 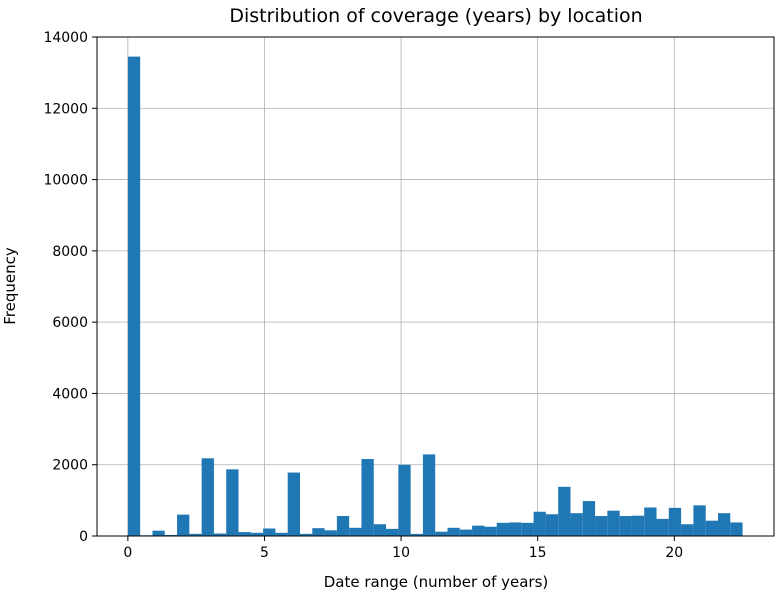 I want to click on y-tick-label: 2000, so click(x=70, y=466).